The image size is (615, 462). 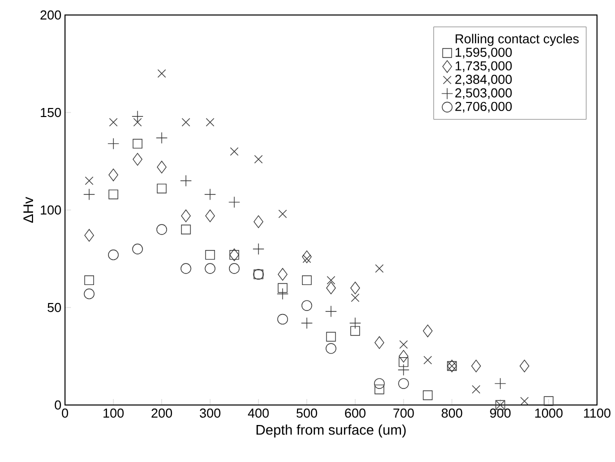 What do you see at coordinates (114, 413) in the screenshot?
I see `x-tick-label: 100` at bounding box center [114, 413].